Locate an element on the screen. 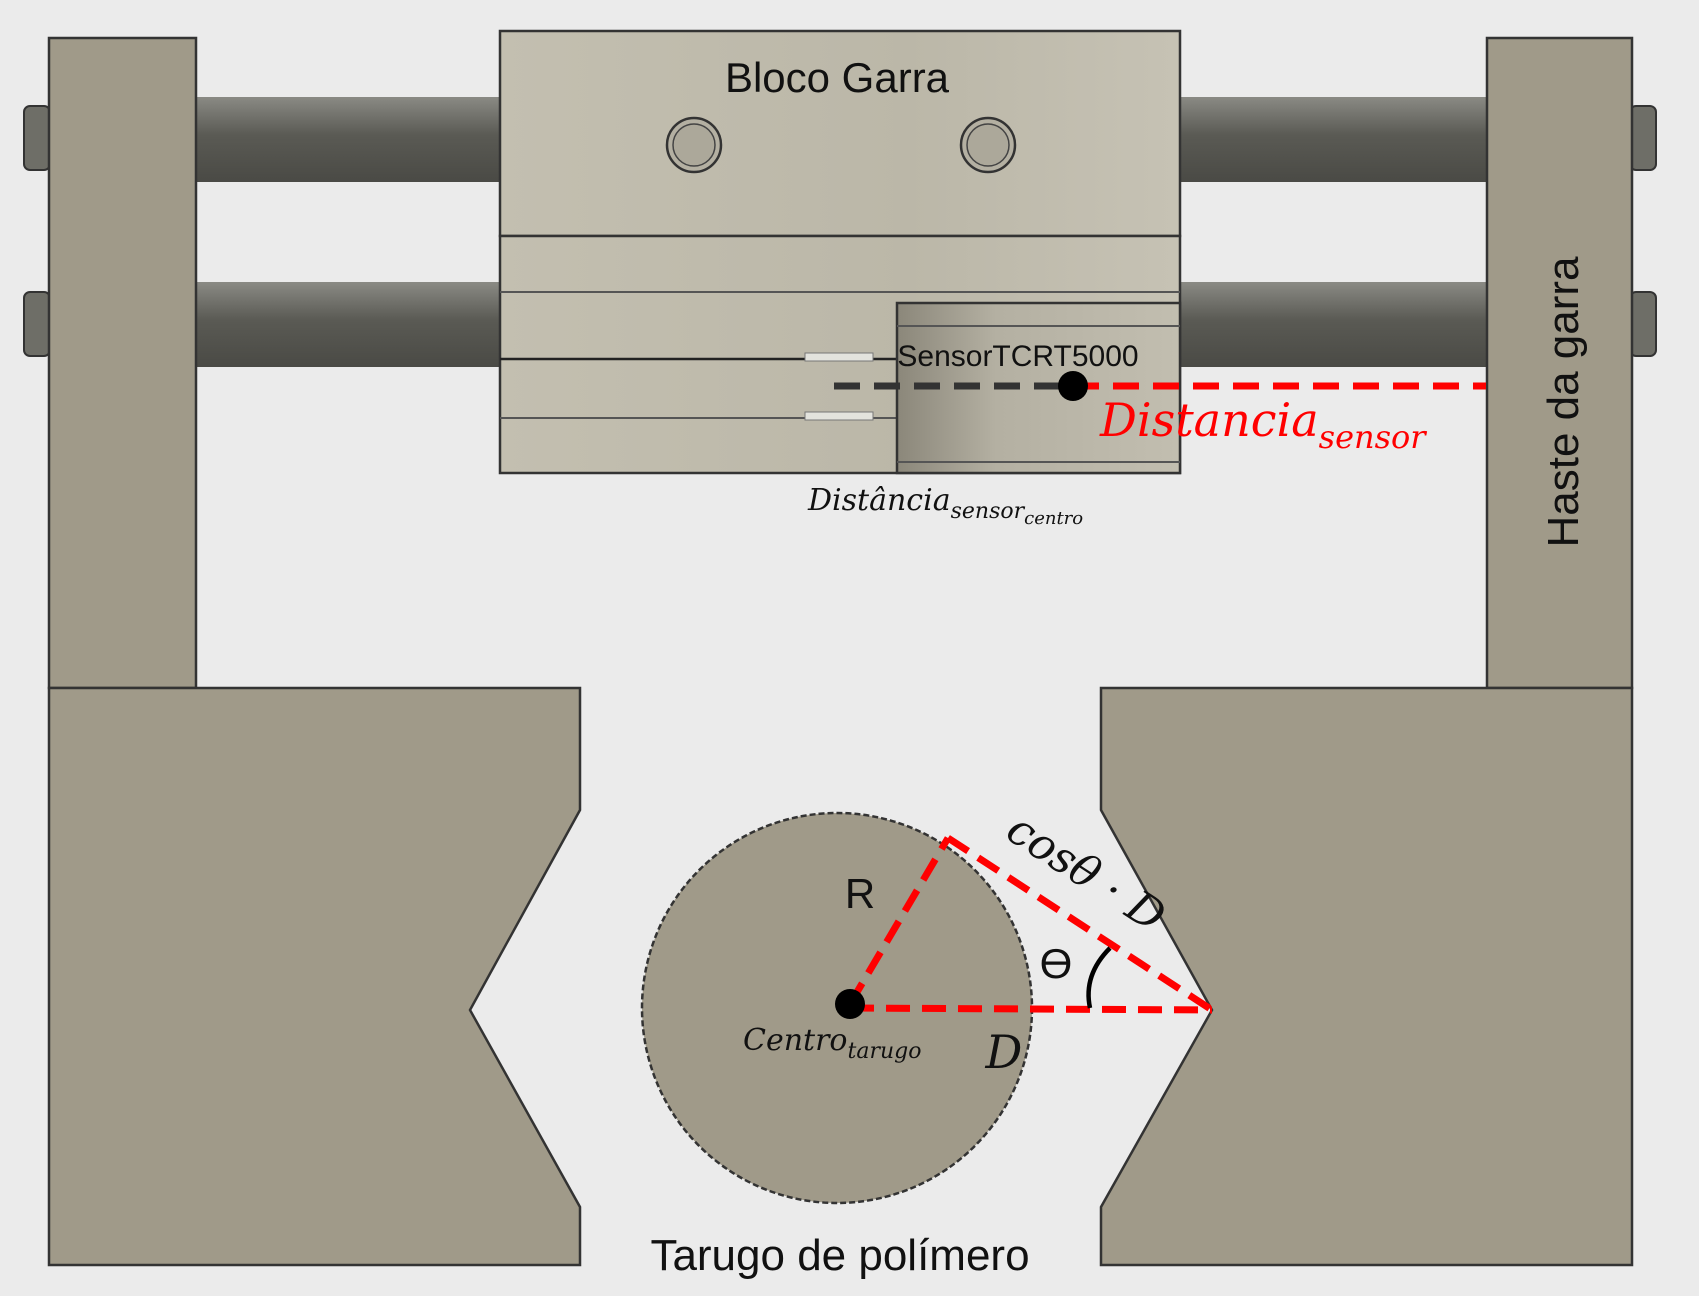  rod-bottom-right is located at coordinates (1334, 324).